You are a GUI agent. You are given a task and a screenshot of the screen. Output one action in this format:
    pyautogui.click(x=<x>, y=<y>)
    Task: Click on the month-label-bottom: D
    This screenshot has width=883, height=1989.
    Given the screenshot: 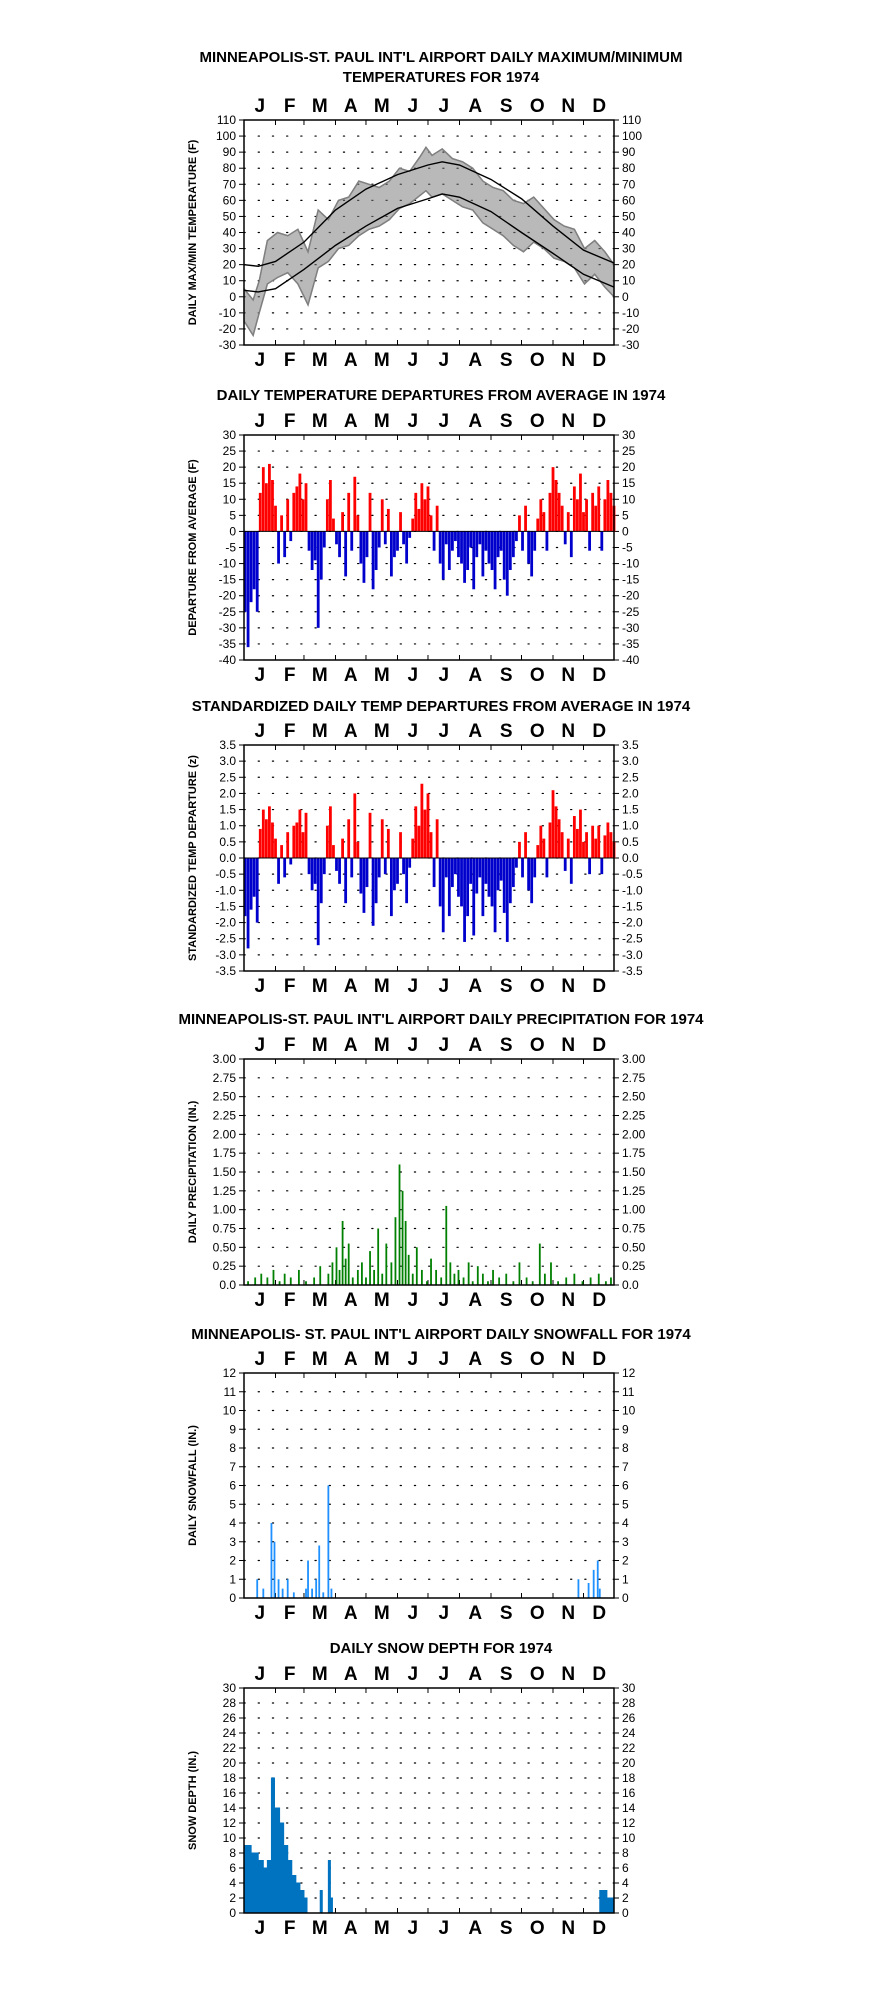 What is the action you would take?
    pyautogui.click(x=599, y=675)
    